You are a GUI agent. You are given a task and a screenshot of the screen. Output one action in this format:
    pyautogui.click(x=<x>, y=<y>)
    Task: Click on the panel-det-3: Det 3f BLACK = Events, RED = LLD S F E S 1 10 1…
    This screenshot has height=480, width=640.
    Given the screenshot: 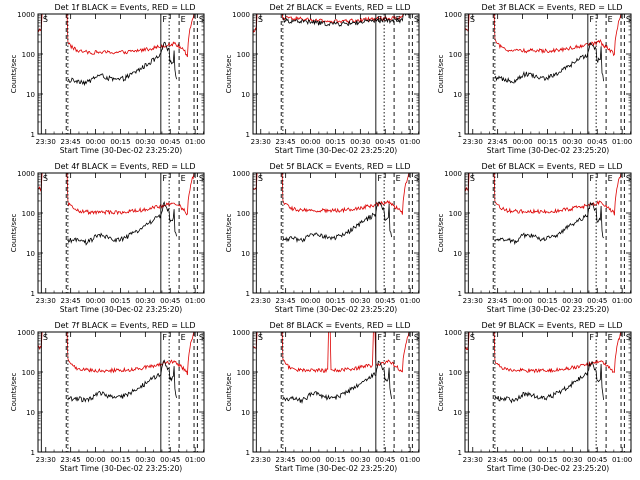 What is the action you would take?
    pyautogui.click(x=534, y=79)
    